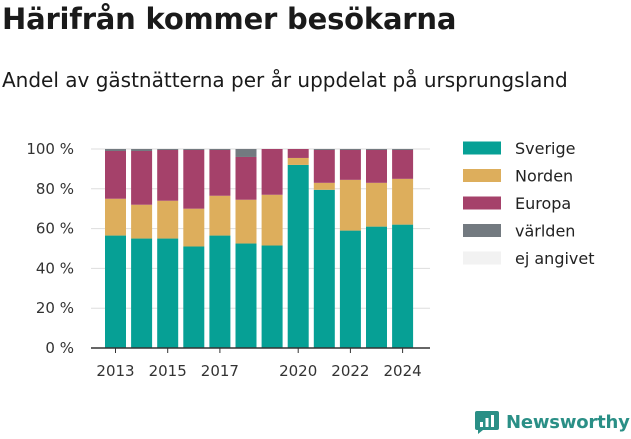 The width and height of the screenshot is (631, 439). Describe the element at coordinates (142, 150) in the screenshot. I see `bar-segment-världen-2014` at that location.